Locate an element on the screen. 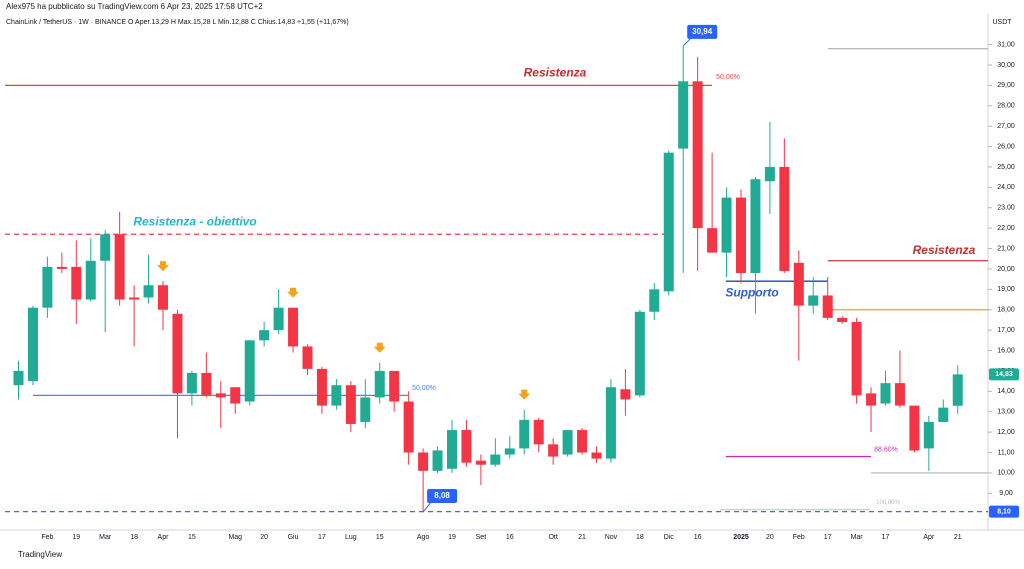  annotation-label: 88,60% is located at coordinates (886, 449).